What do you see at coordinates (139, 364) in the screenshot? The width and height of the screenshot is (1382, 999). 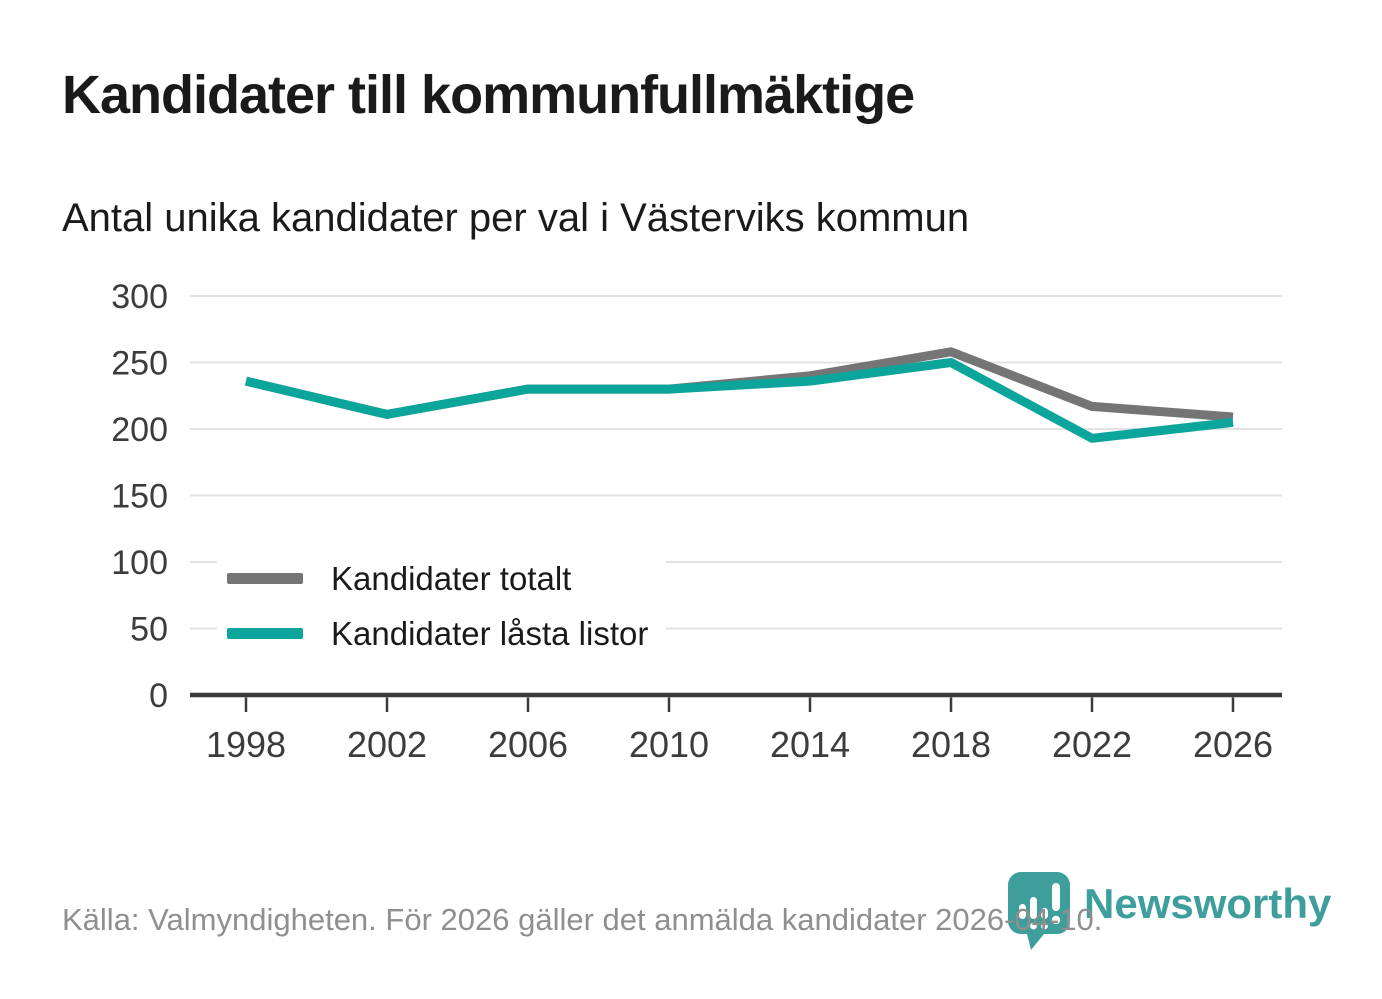 I see `y-axis-tick-label: 250` at bounding box center [139, 364].